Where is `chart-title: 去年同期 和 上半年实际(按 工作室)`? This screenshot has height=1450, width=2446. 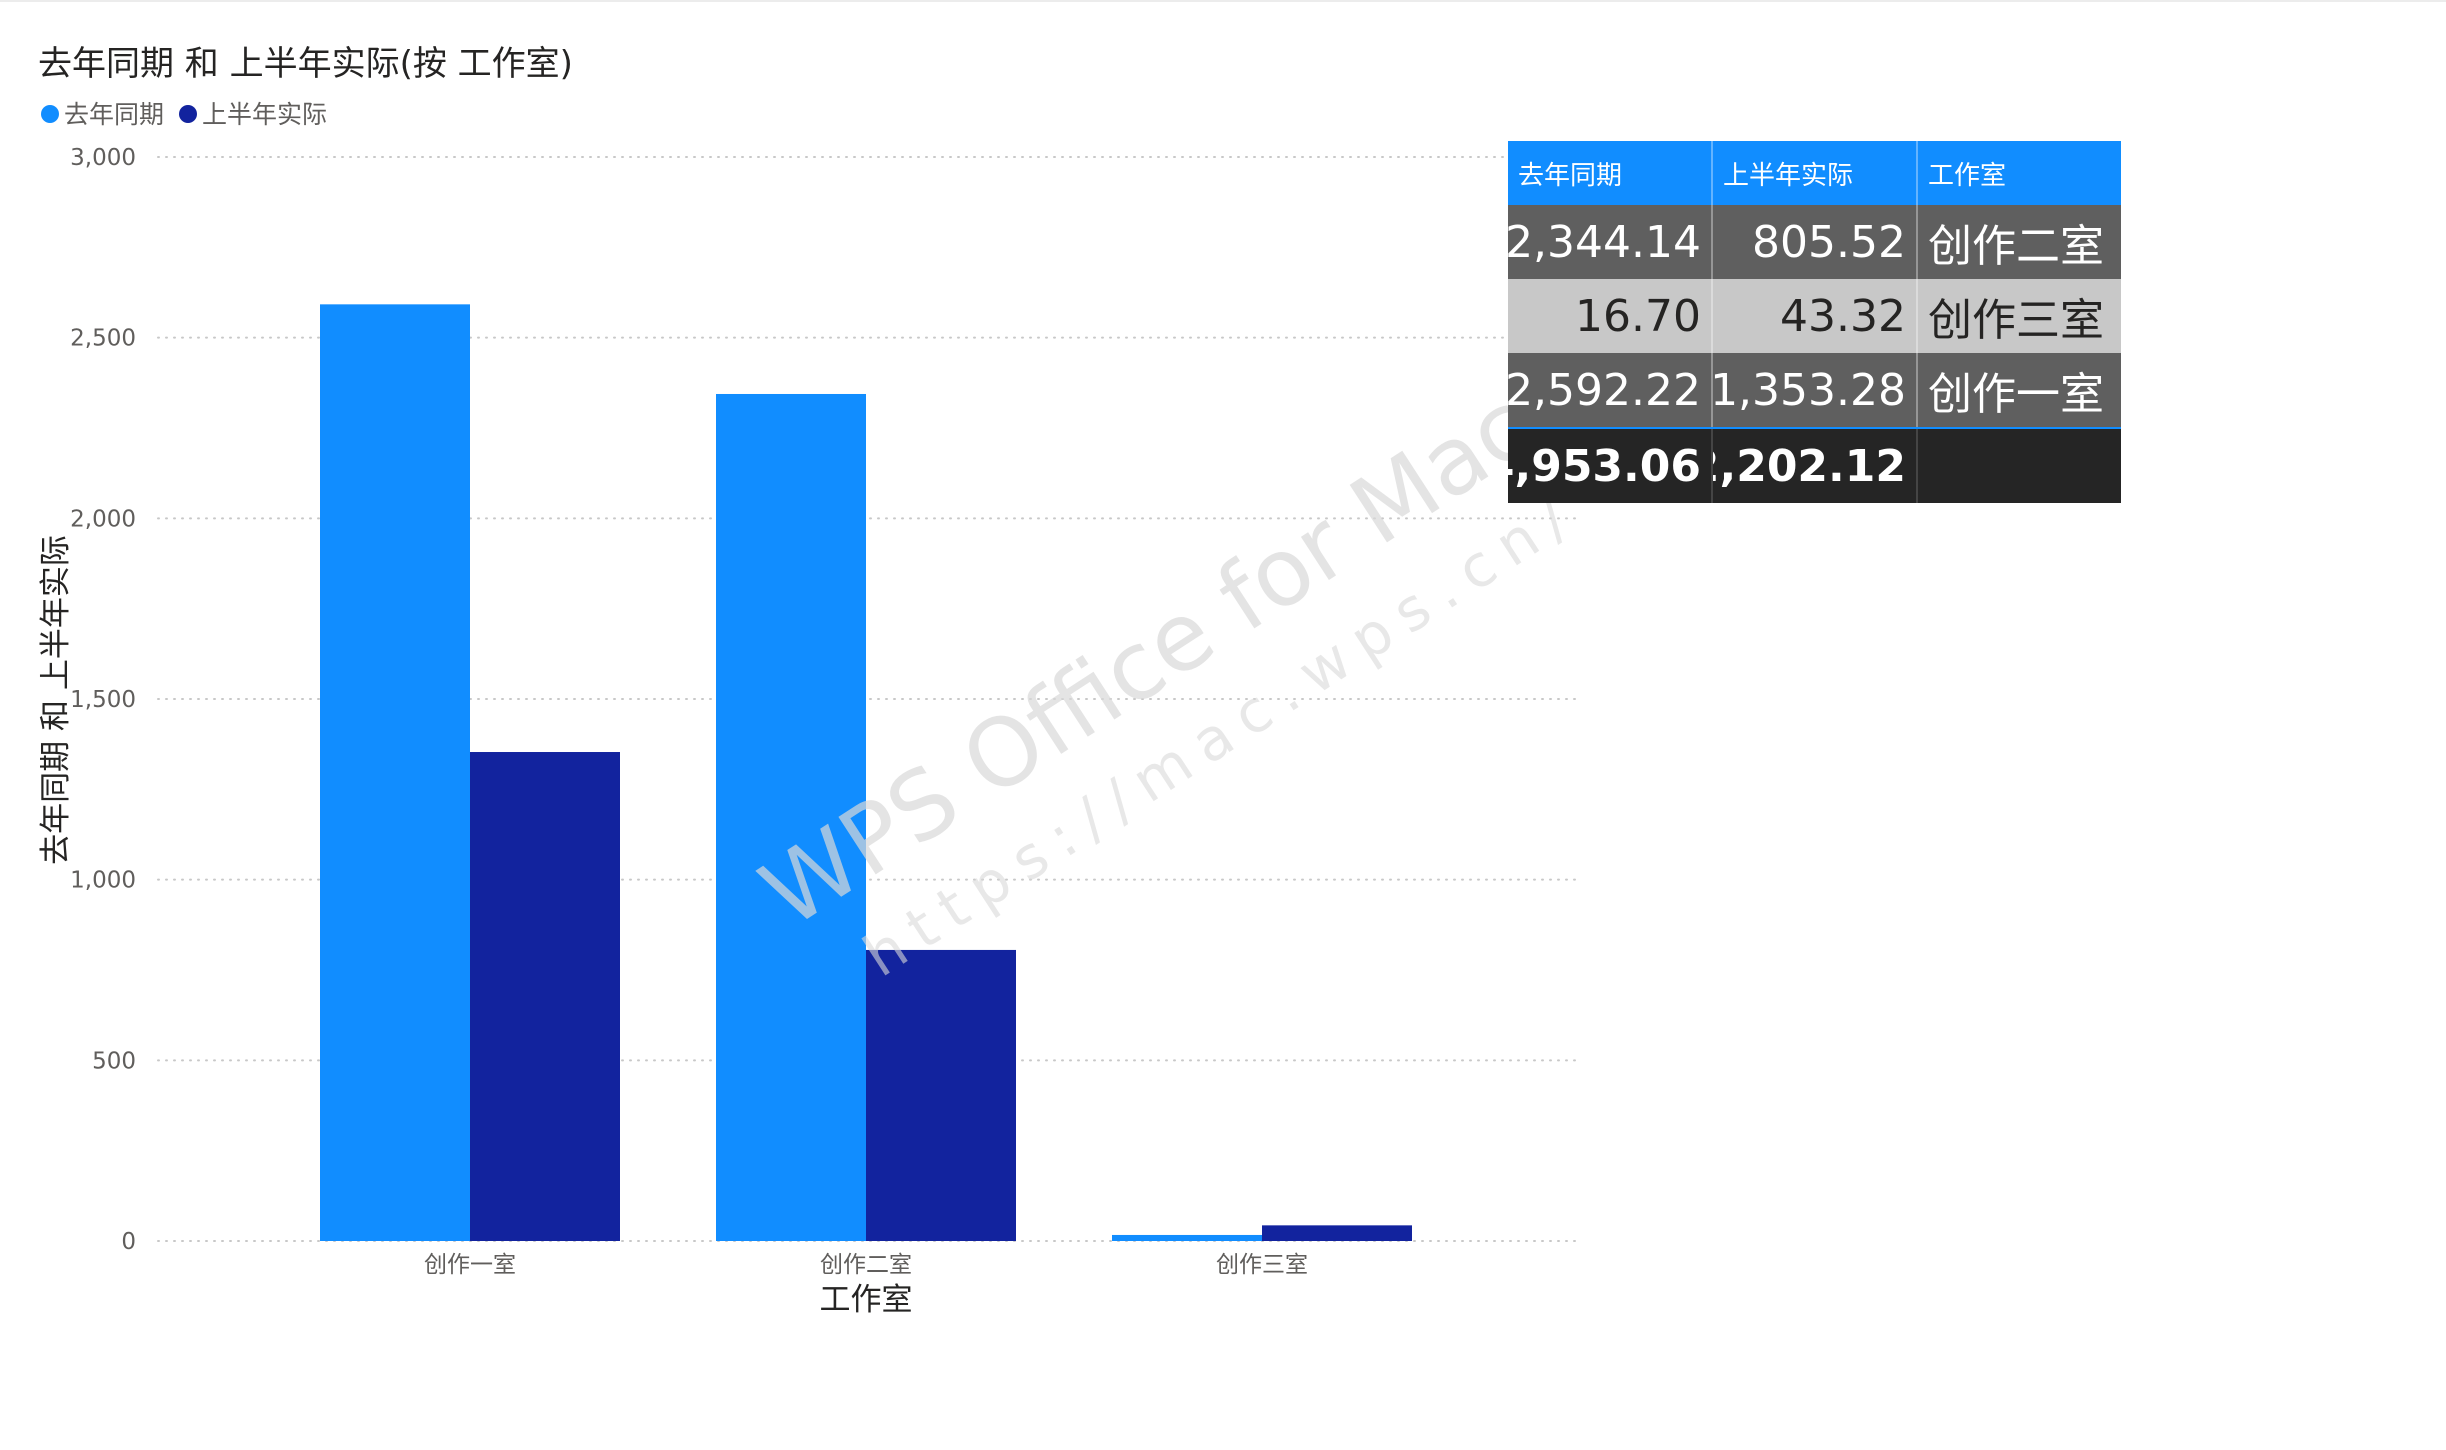
chart-title: 去年同期 和 上半年实际(按 工作室) is located at coordinates (305, 64).